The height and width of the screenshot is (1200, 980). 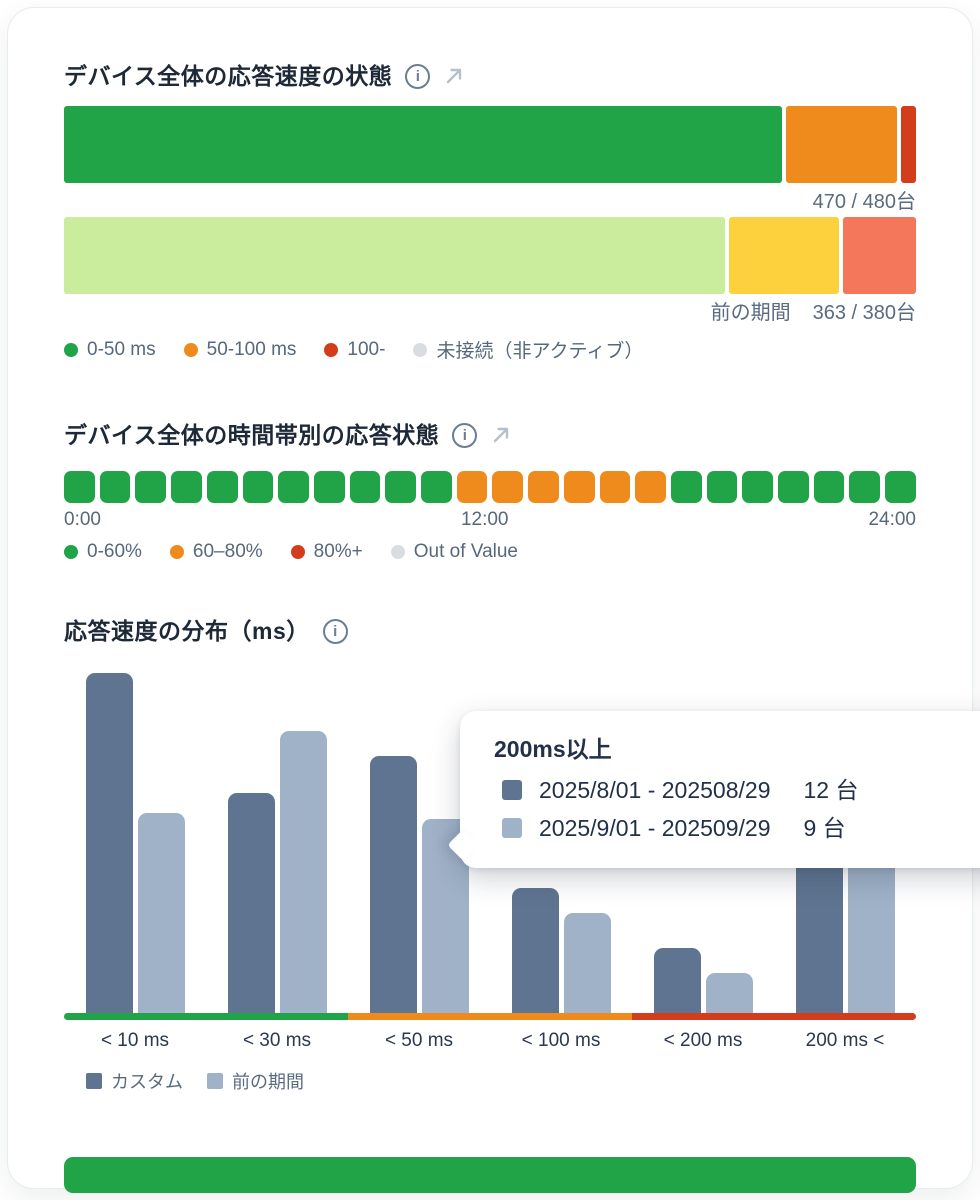 I want to click on legend-label: 100-, so click(x=366, y=349).